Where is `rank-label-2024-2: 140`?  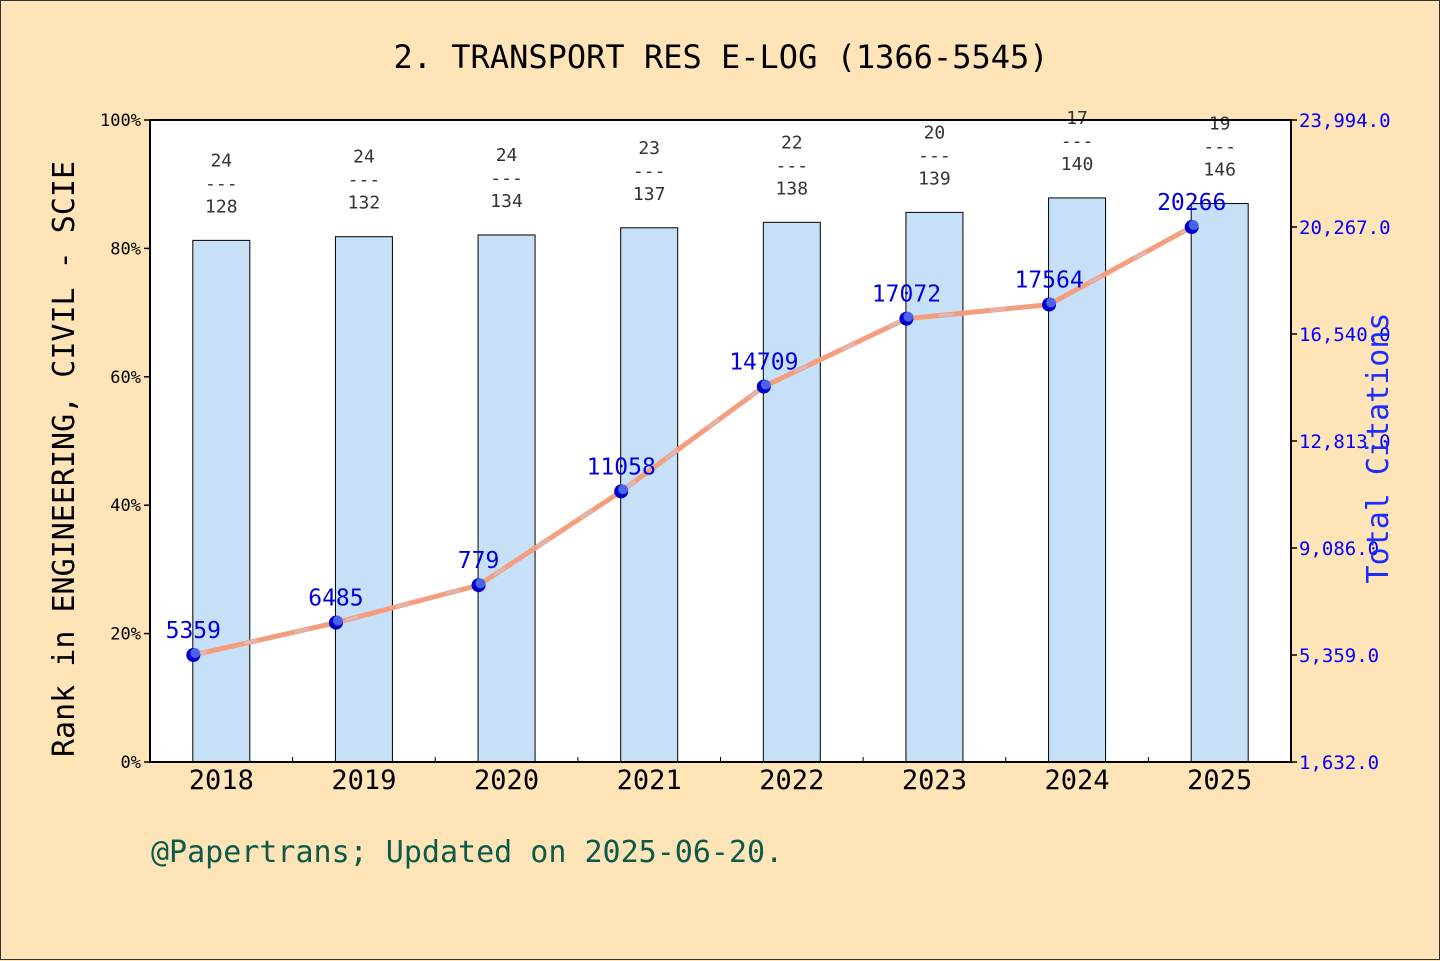 rank-label-2024-2: 140 is located at coordinates (1077, 164).